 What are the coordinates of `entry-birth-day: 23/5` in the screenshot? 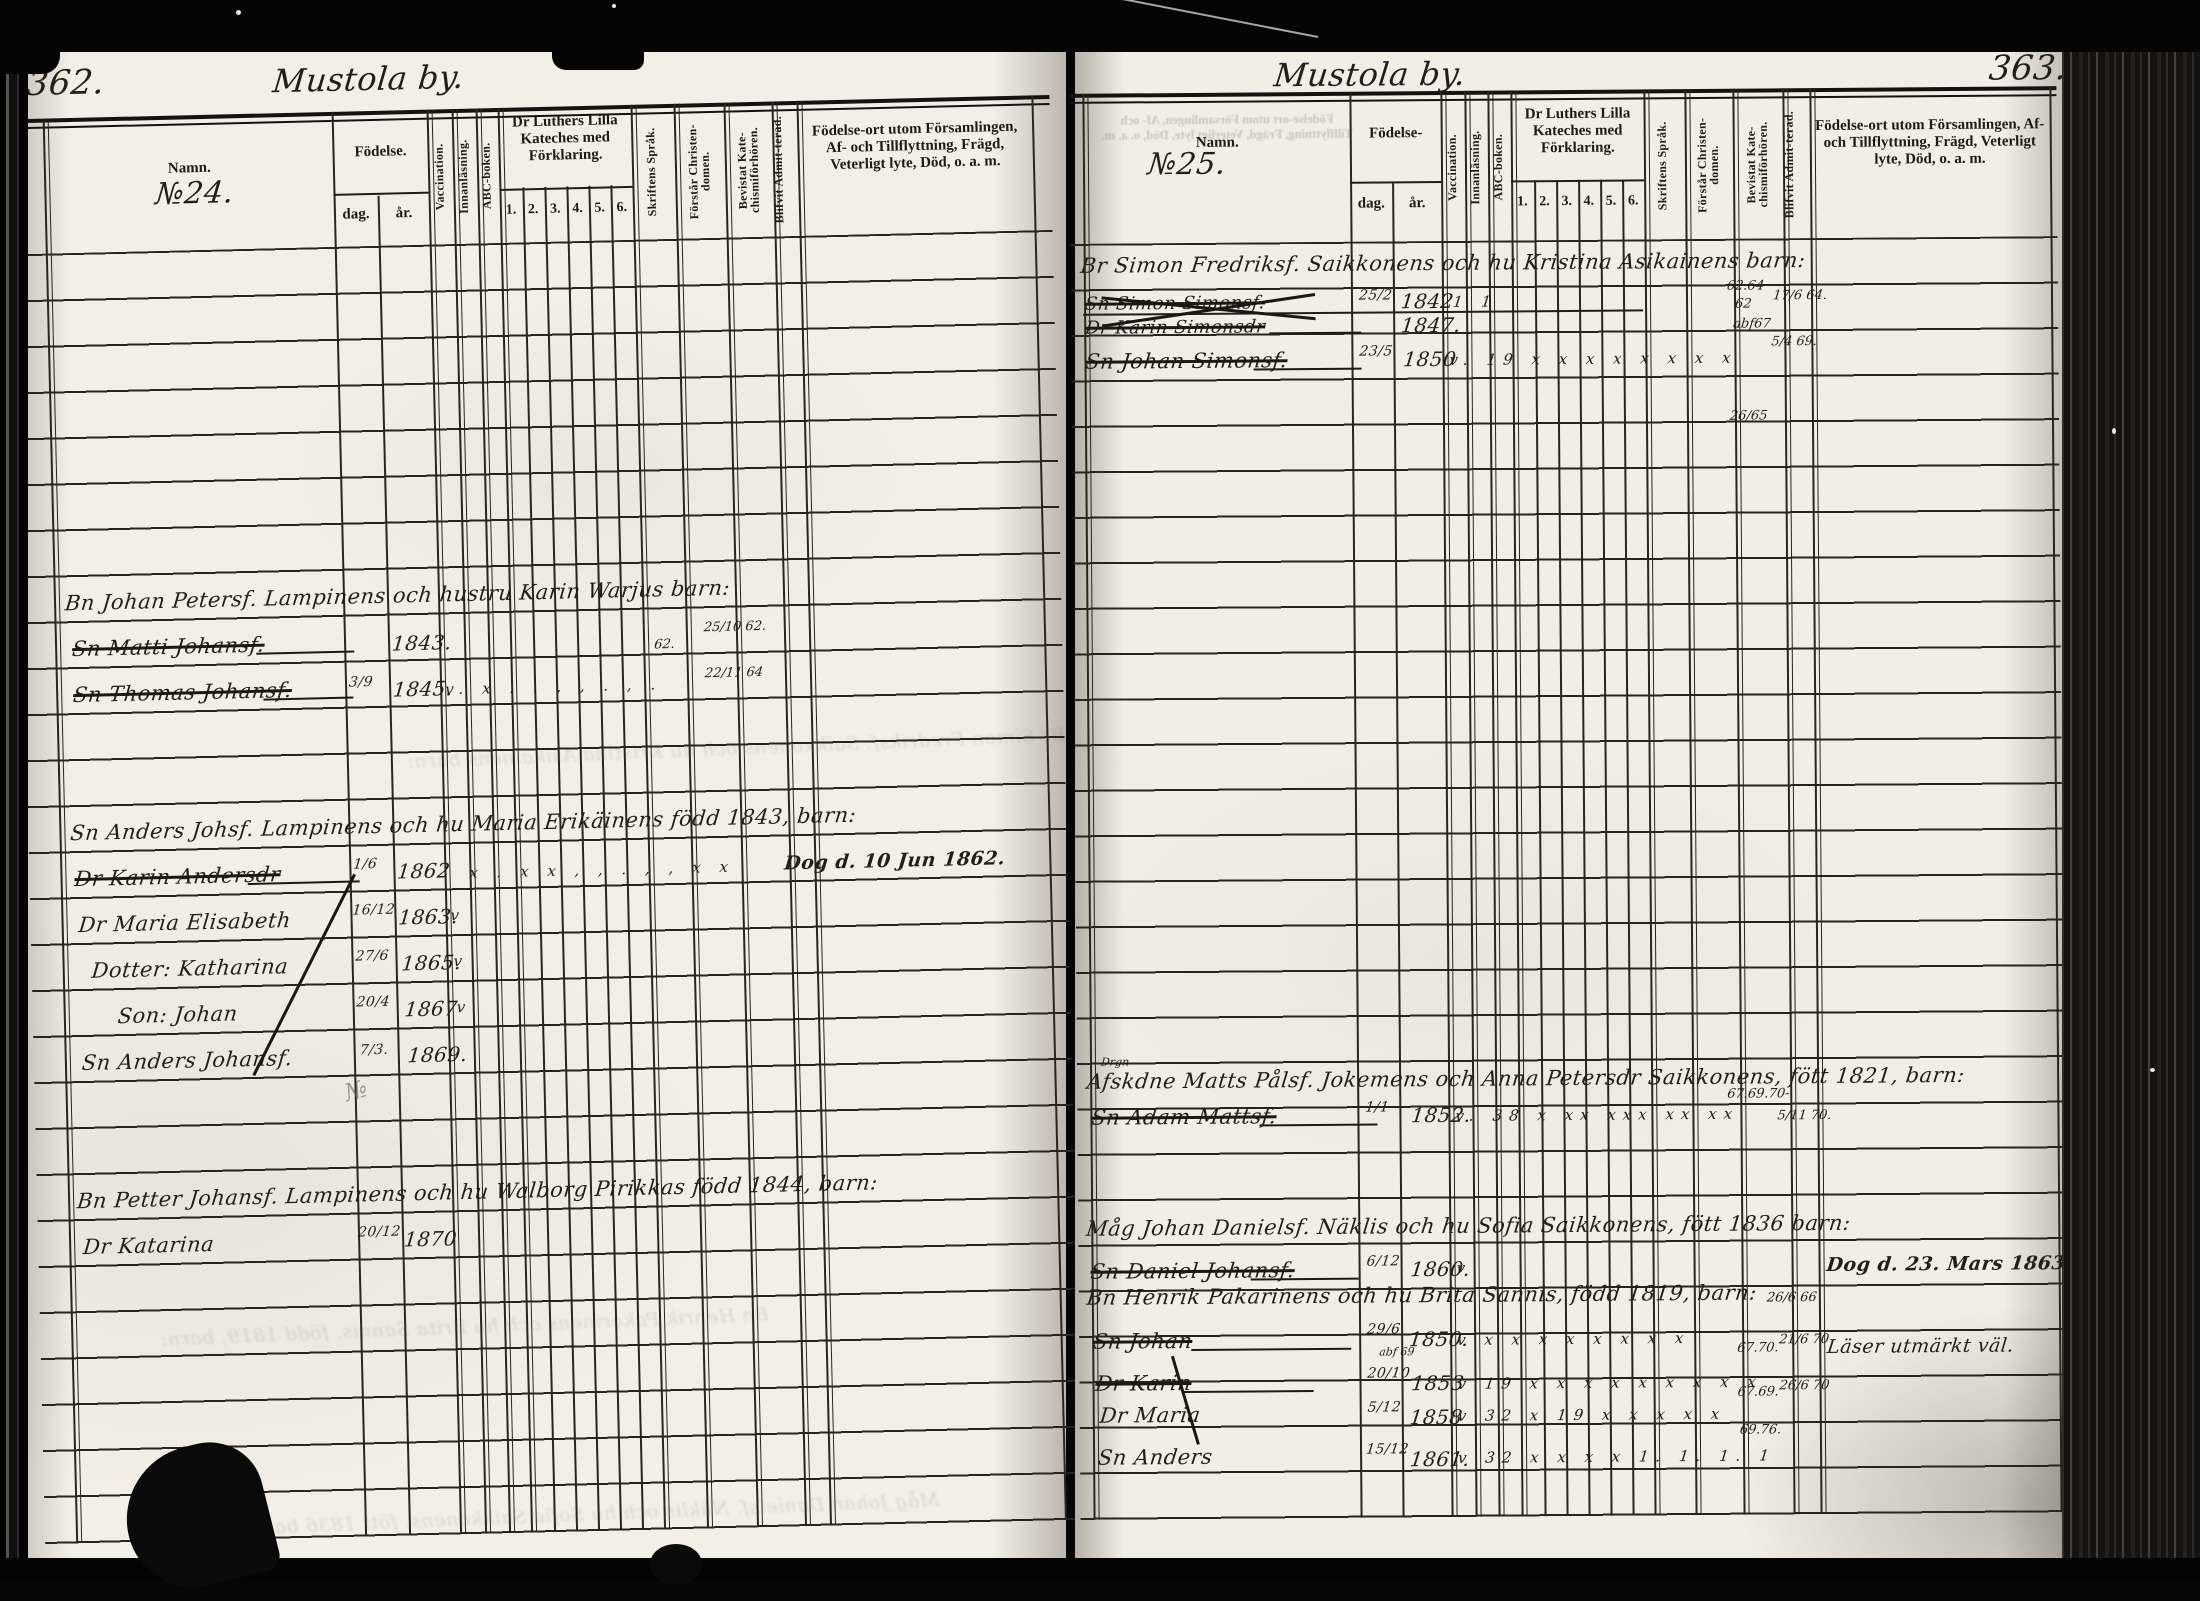 It's located at (1376, 351).